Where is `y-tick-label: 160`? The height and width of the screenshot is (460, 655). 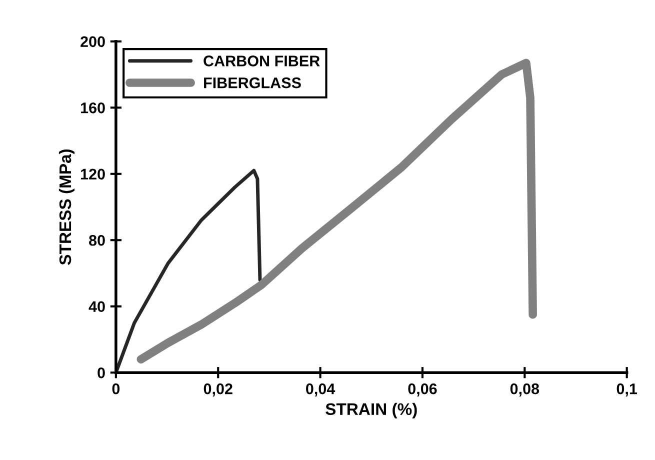
y-tick-label: 160 is located at coordinates (92, 108).